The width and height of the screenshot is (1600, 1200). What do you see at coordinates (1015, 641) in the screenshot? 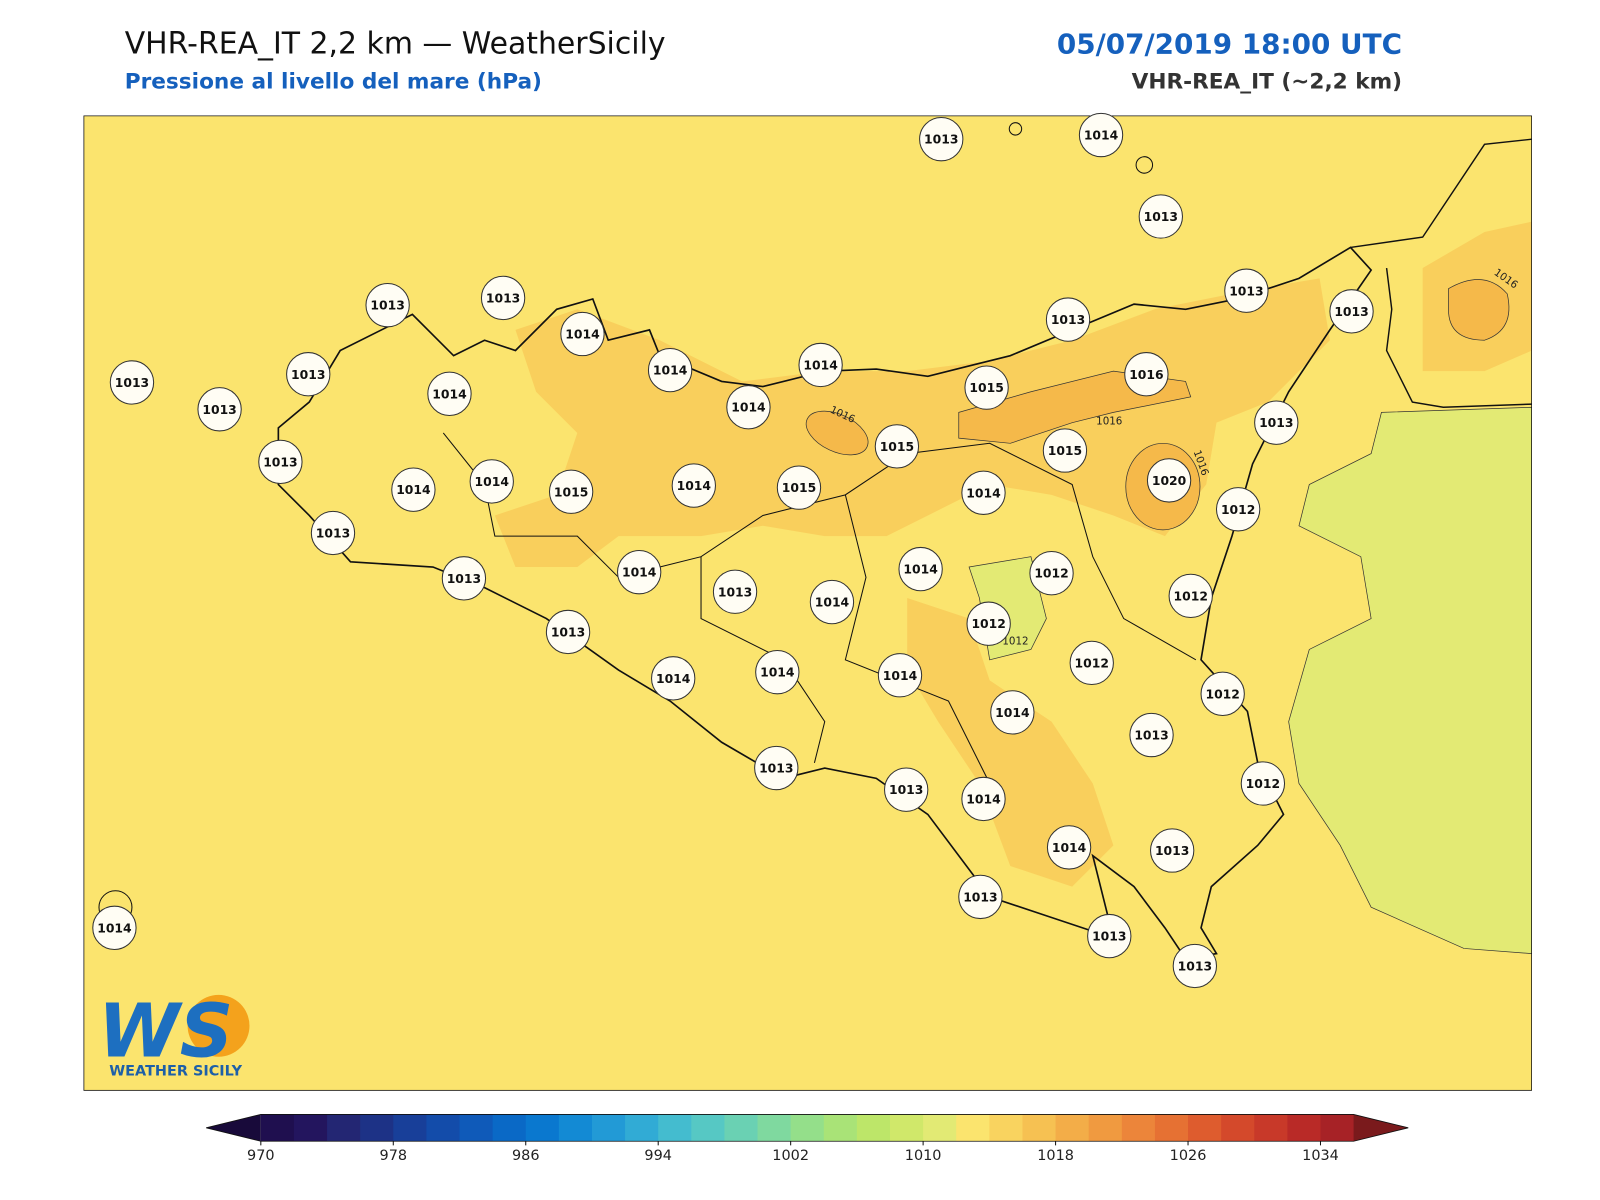
I see `contour-label: 1012` at bounding box center [1015, 641].